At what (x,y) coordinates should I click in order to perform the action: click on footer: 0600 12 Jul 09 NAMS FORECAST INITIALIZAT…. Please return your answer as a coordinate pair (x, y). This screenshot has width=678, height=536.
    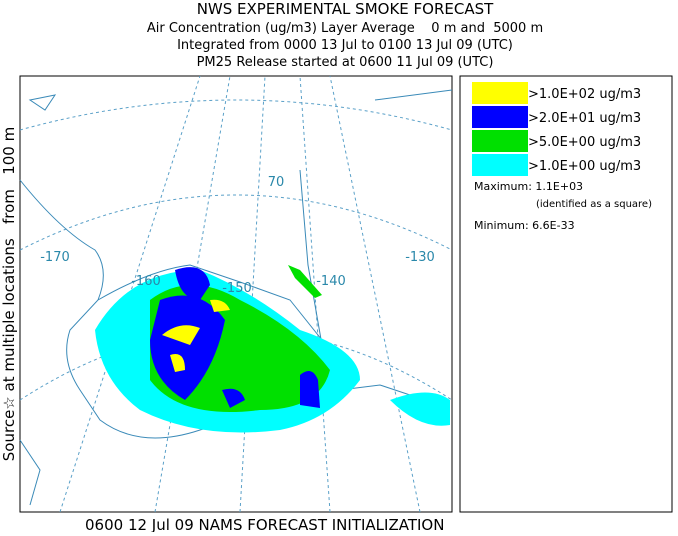
    Looking at the image, I should click on (264, 524).